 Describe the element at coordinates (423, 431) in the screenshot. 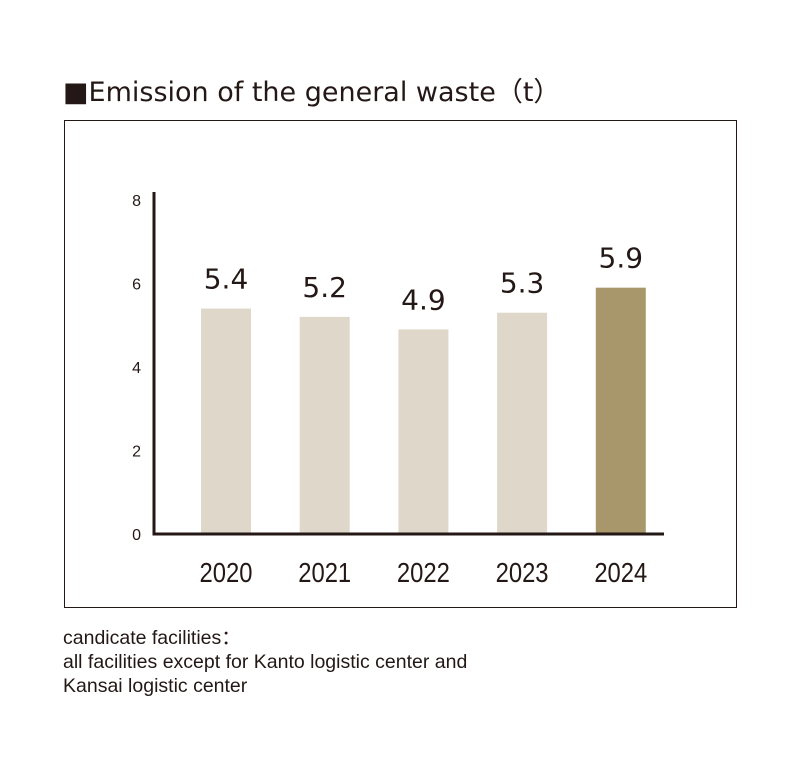

I see `bar-2022` at that location.